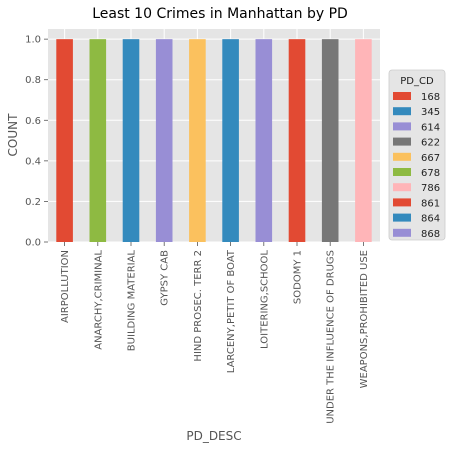 The height and width of the screenshot is (449, 451). Describe the element at coordinates (65, 286) in the screenshot. I see `x-tick-label: AIRPOLLUTION` at that location.